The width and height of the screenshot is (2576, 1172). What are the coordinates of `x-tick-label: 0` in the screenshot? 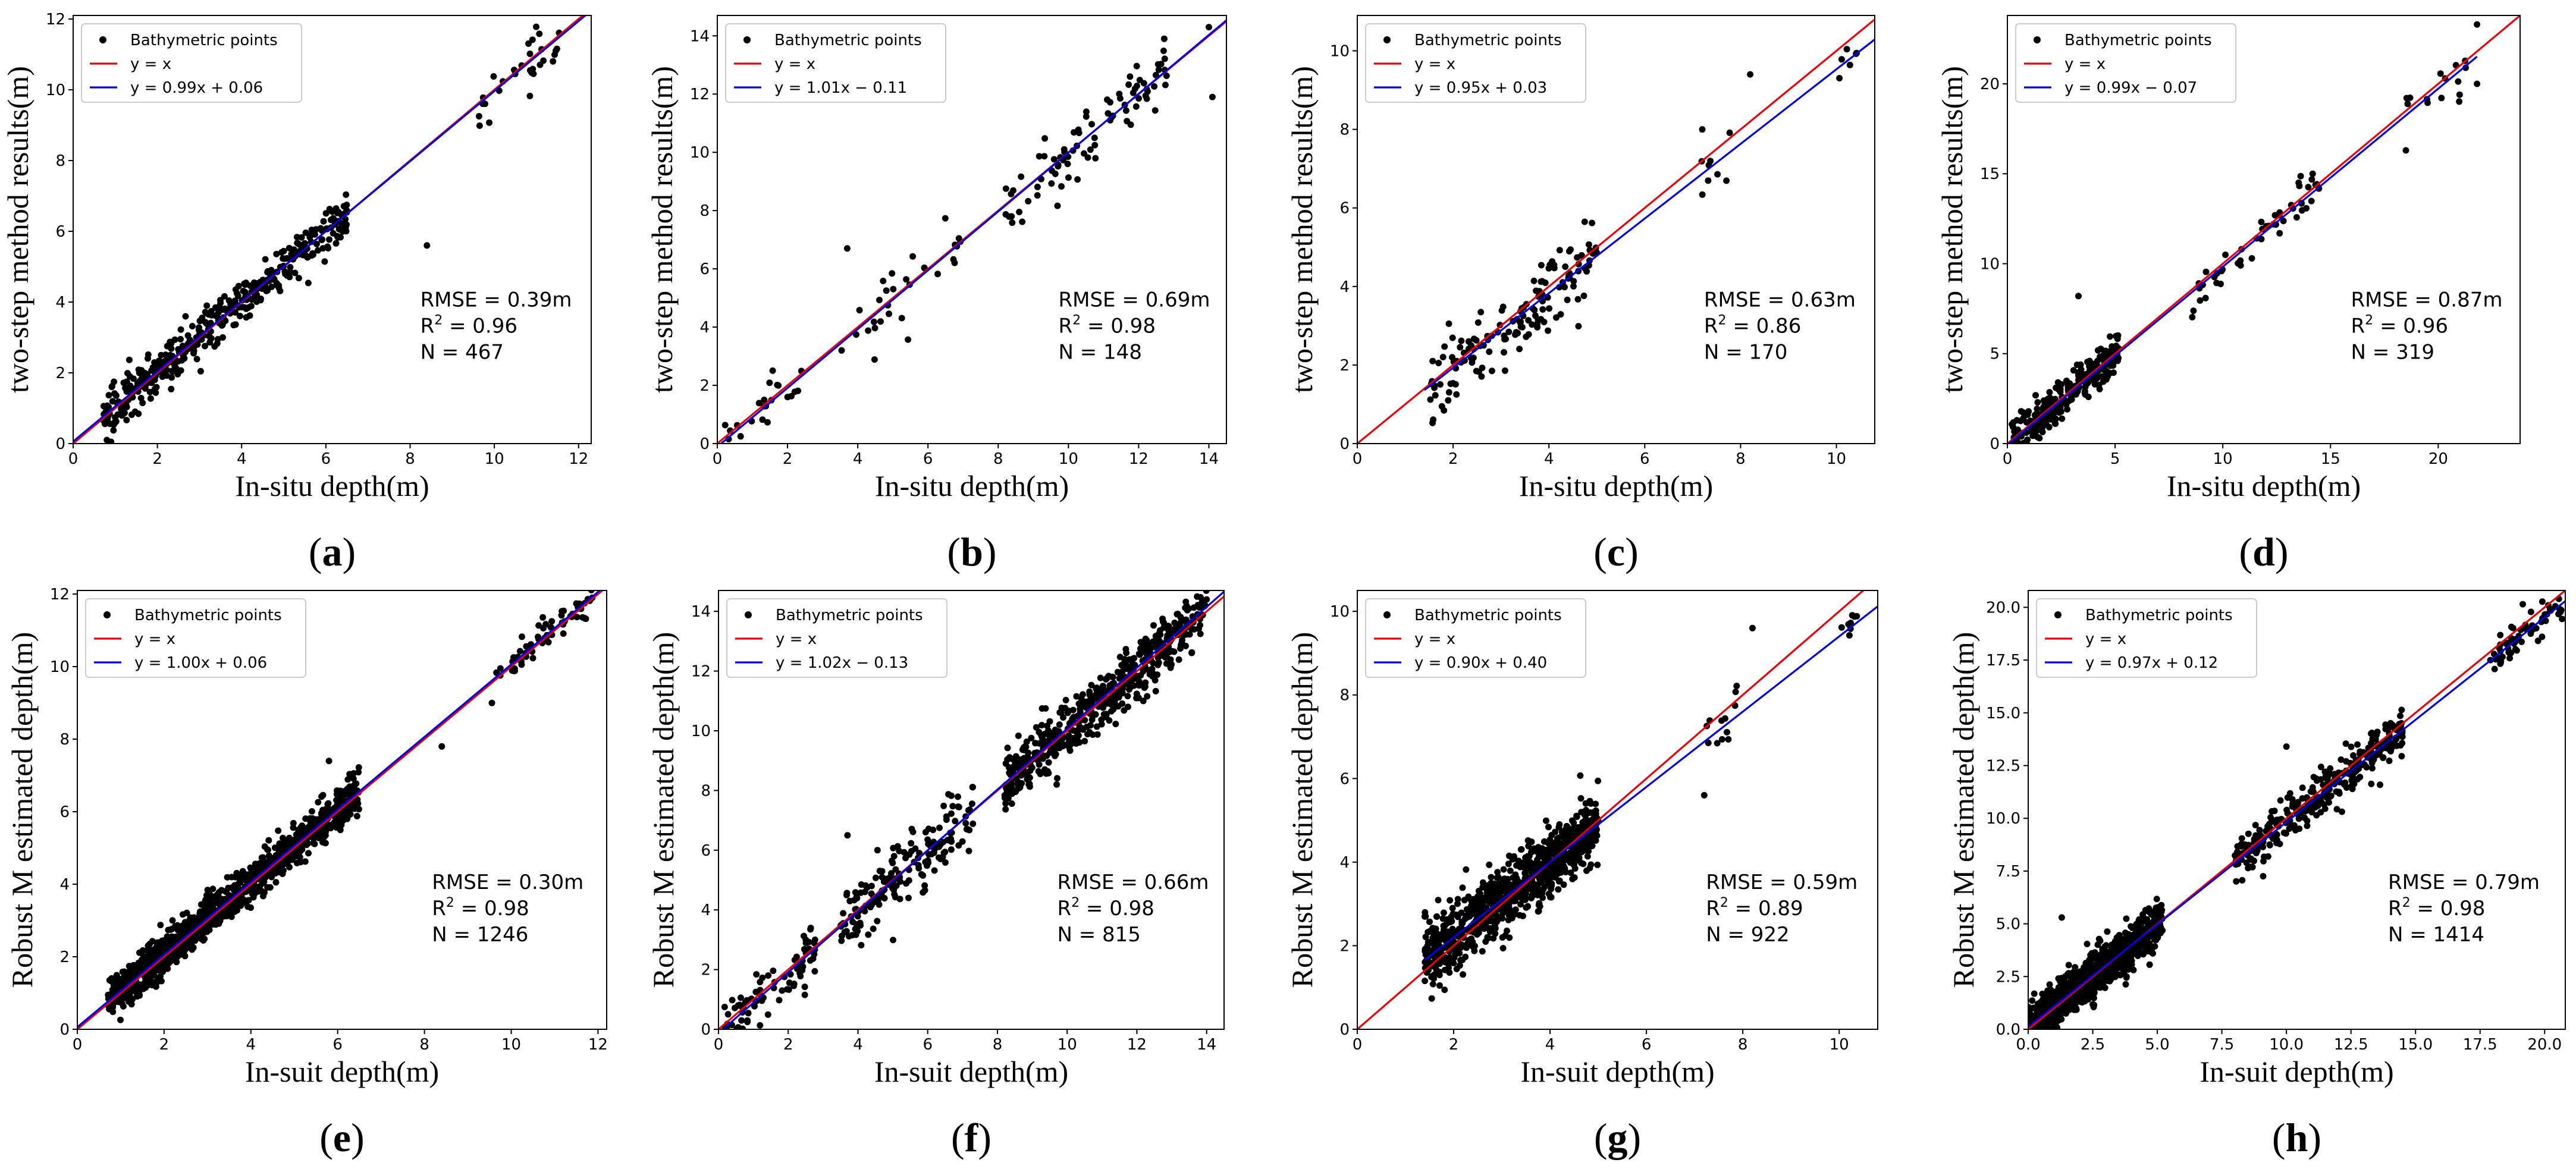 It's located at (78, 1045).